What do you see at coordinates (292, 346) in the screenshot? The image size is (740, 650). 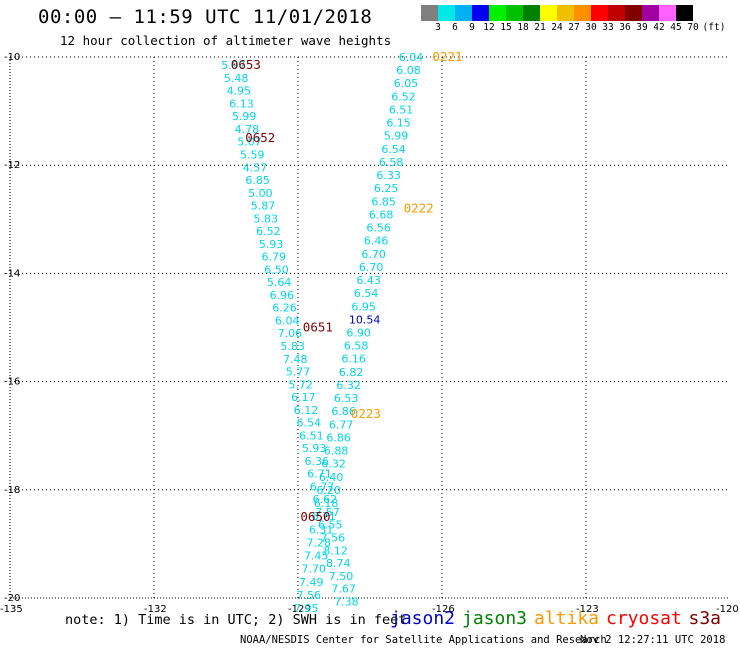 I see `wave-height-label: 5.83` at bounding box center [292, 346].